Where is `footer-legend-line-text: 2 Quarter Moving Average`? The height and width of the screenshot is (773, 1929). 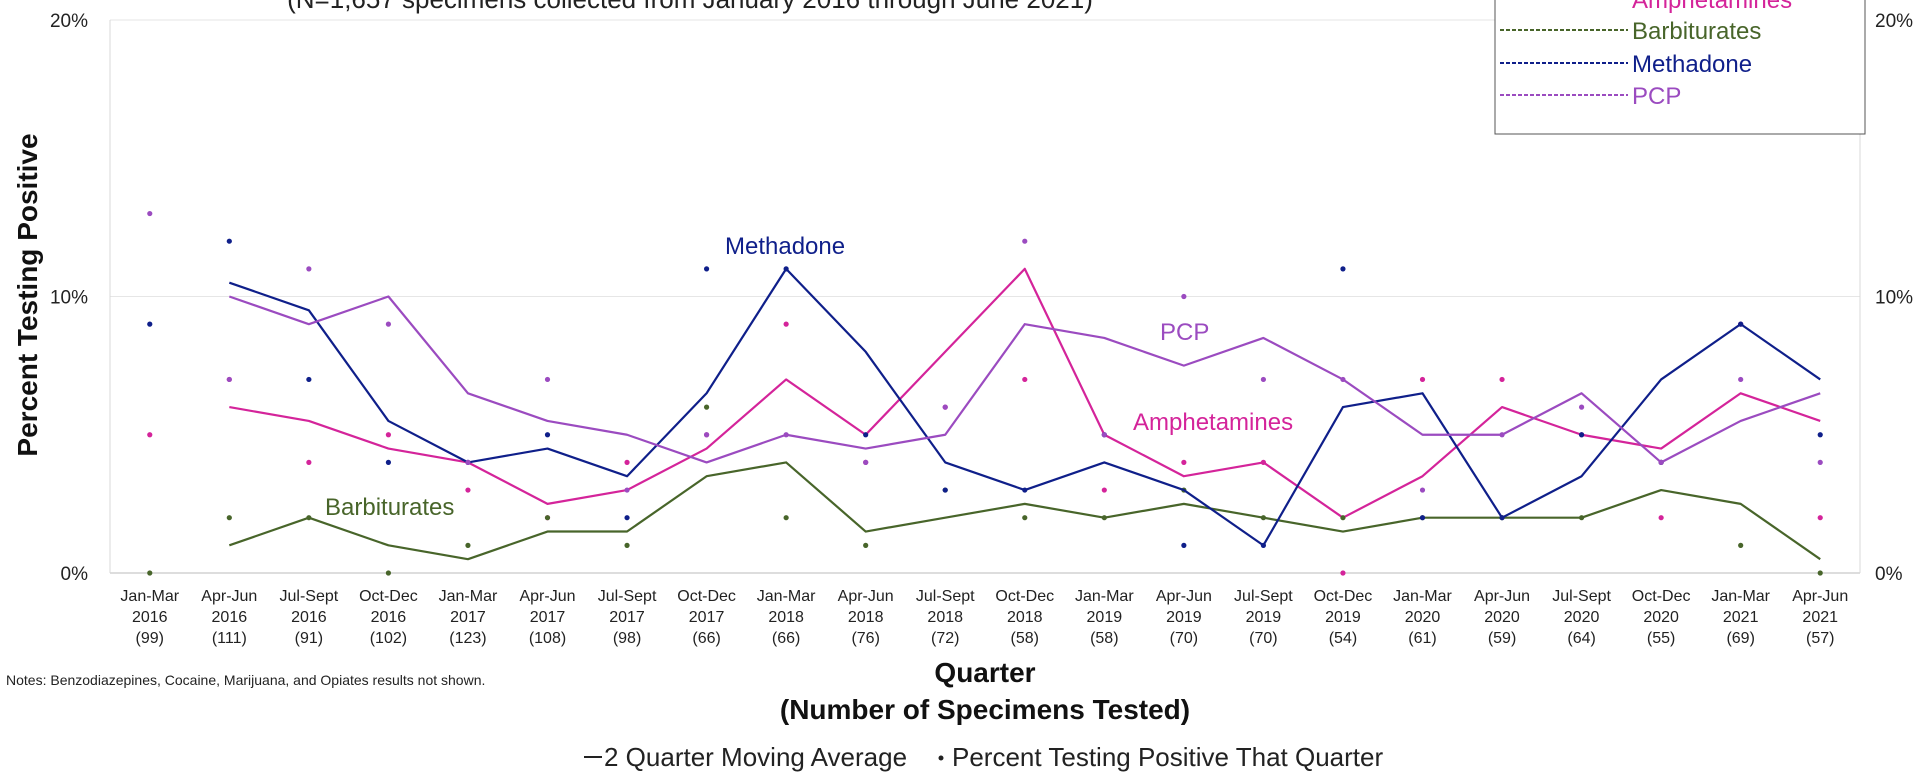 footer-legend-line-text: 2 Quarter Moving Average is located at coordinates (755, 757).